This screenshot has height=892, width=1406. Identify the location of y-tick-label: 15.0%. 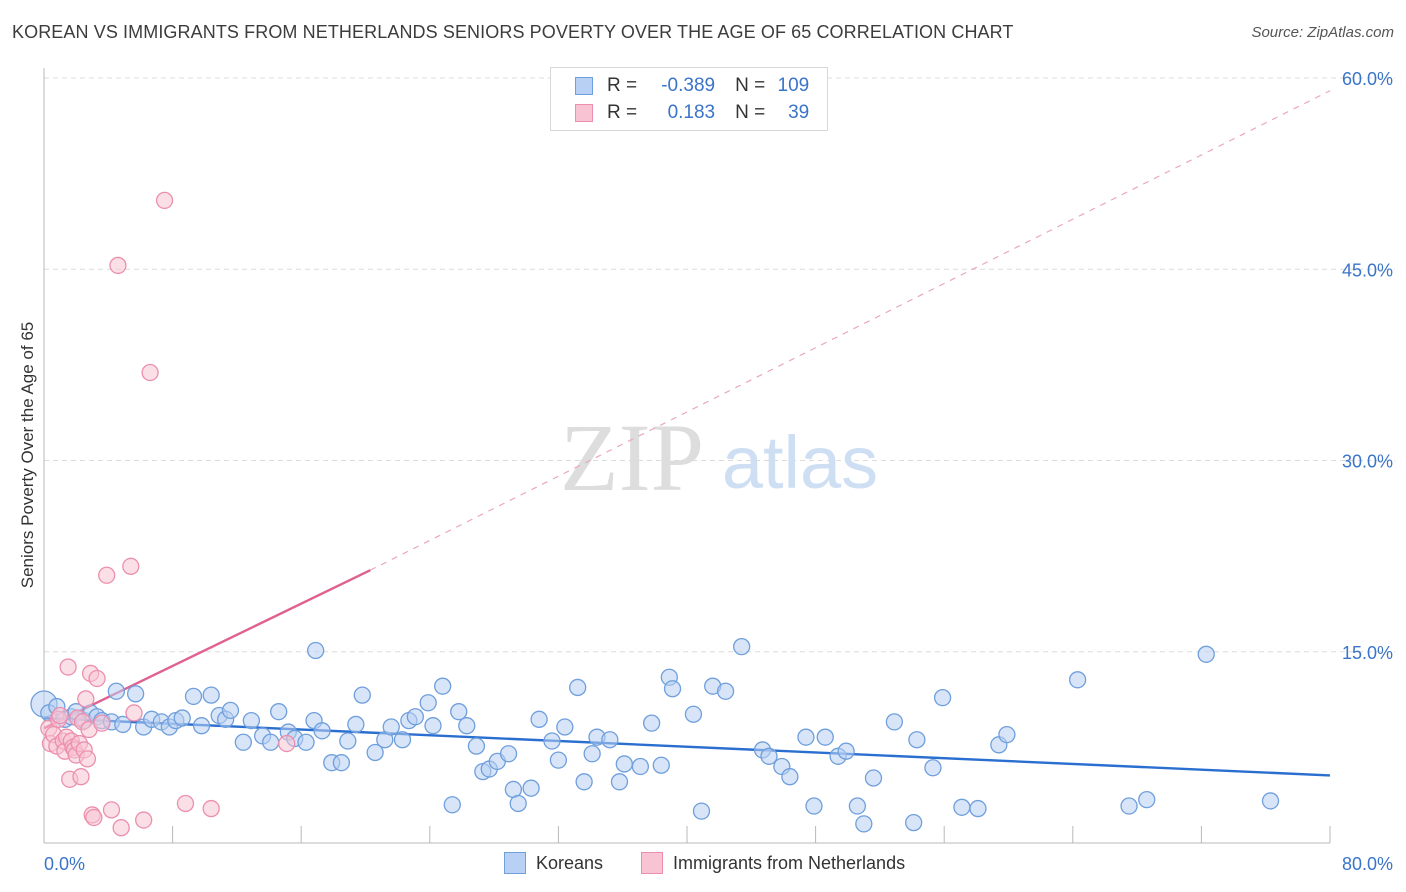
(1367, 653).